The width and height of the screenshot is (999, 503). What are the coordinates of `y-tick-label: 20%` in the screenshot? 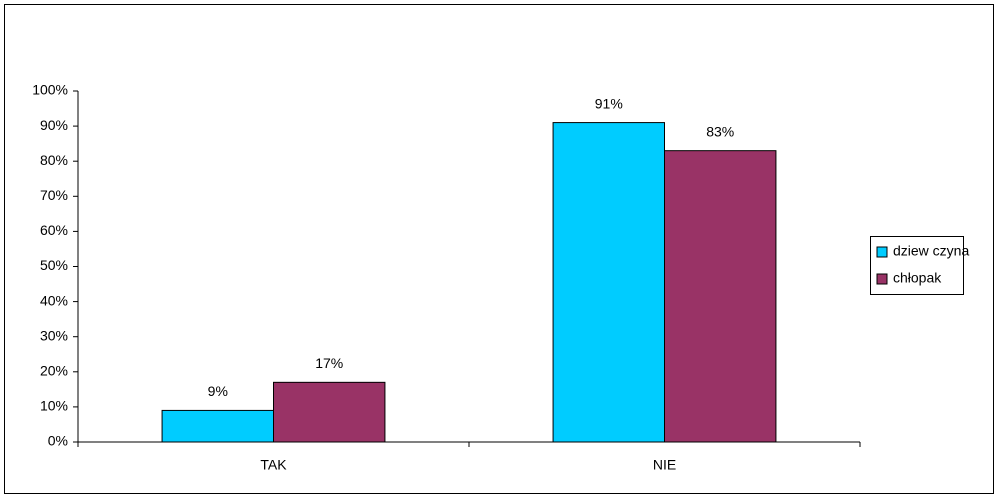 It's located at (54, 371).